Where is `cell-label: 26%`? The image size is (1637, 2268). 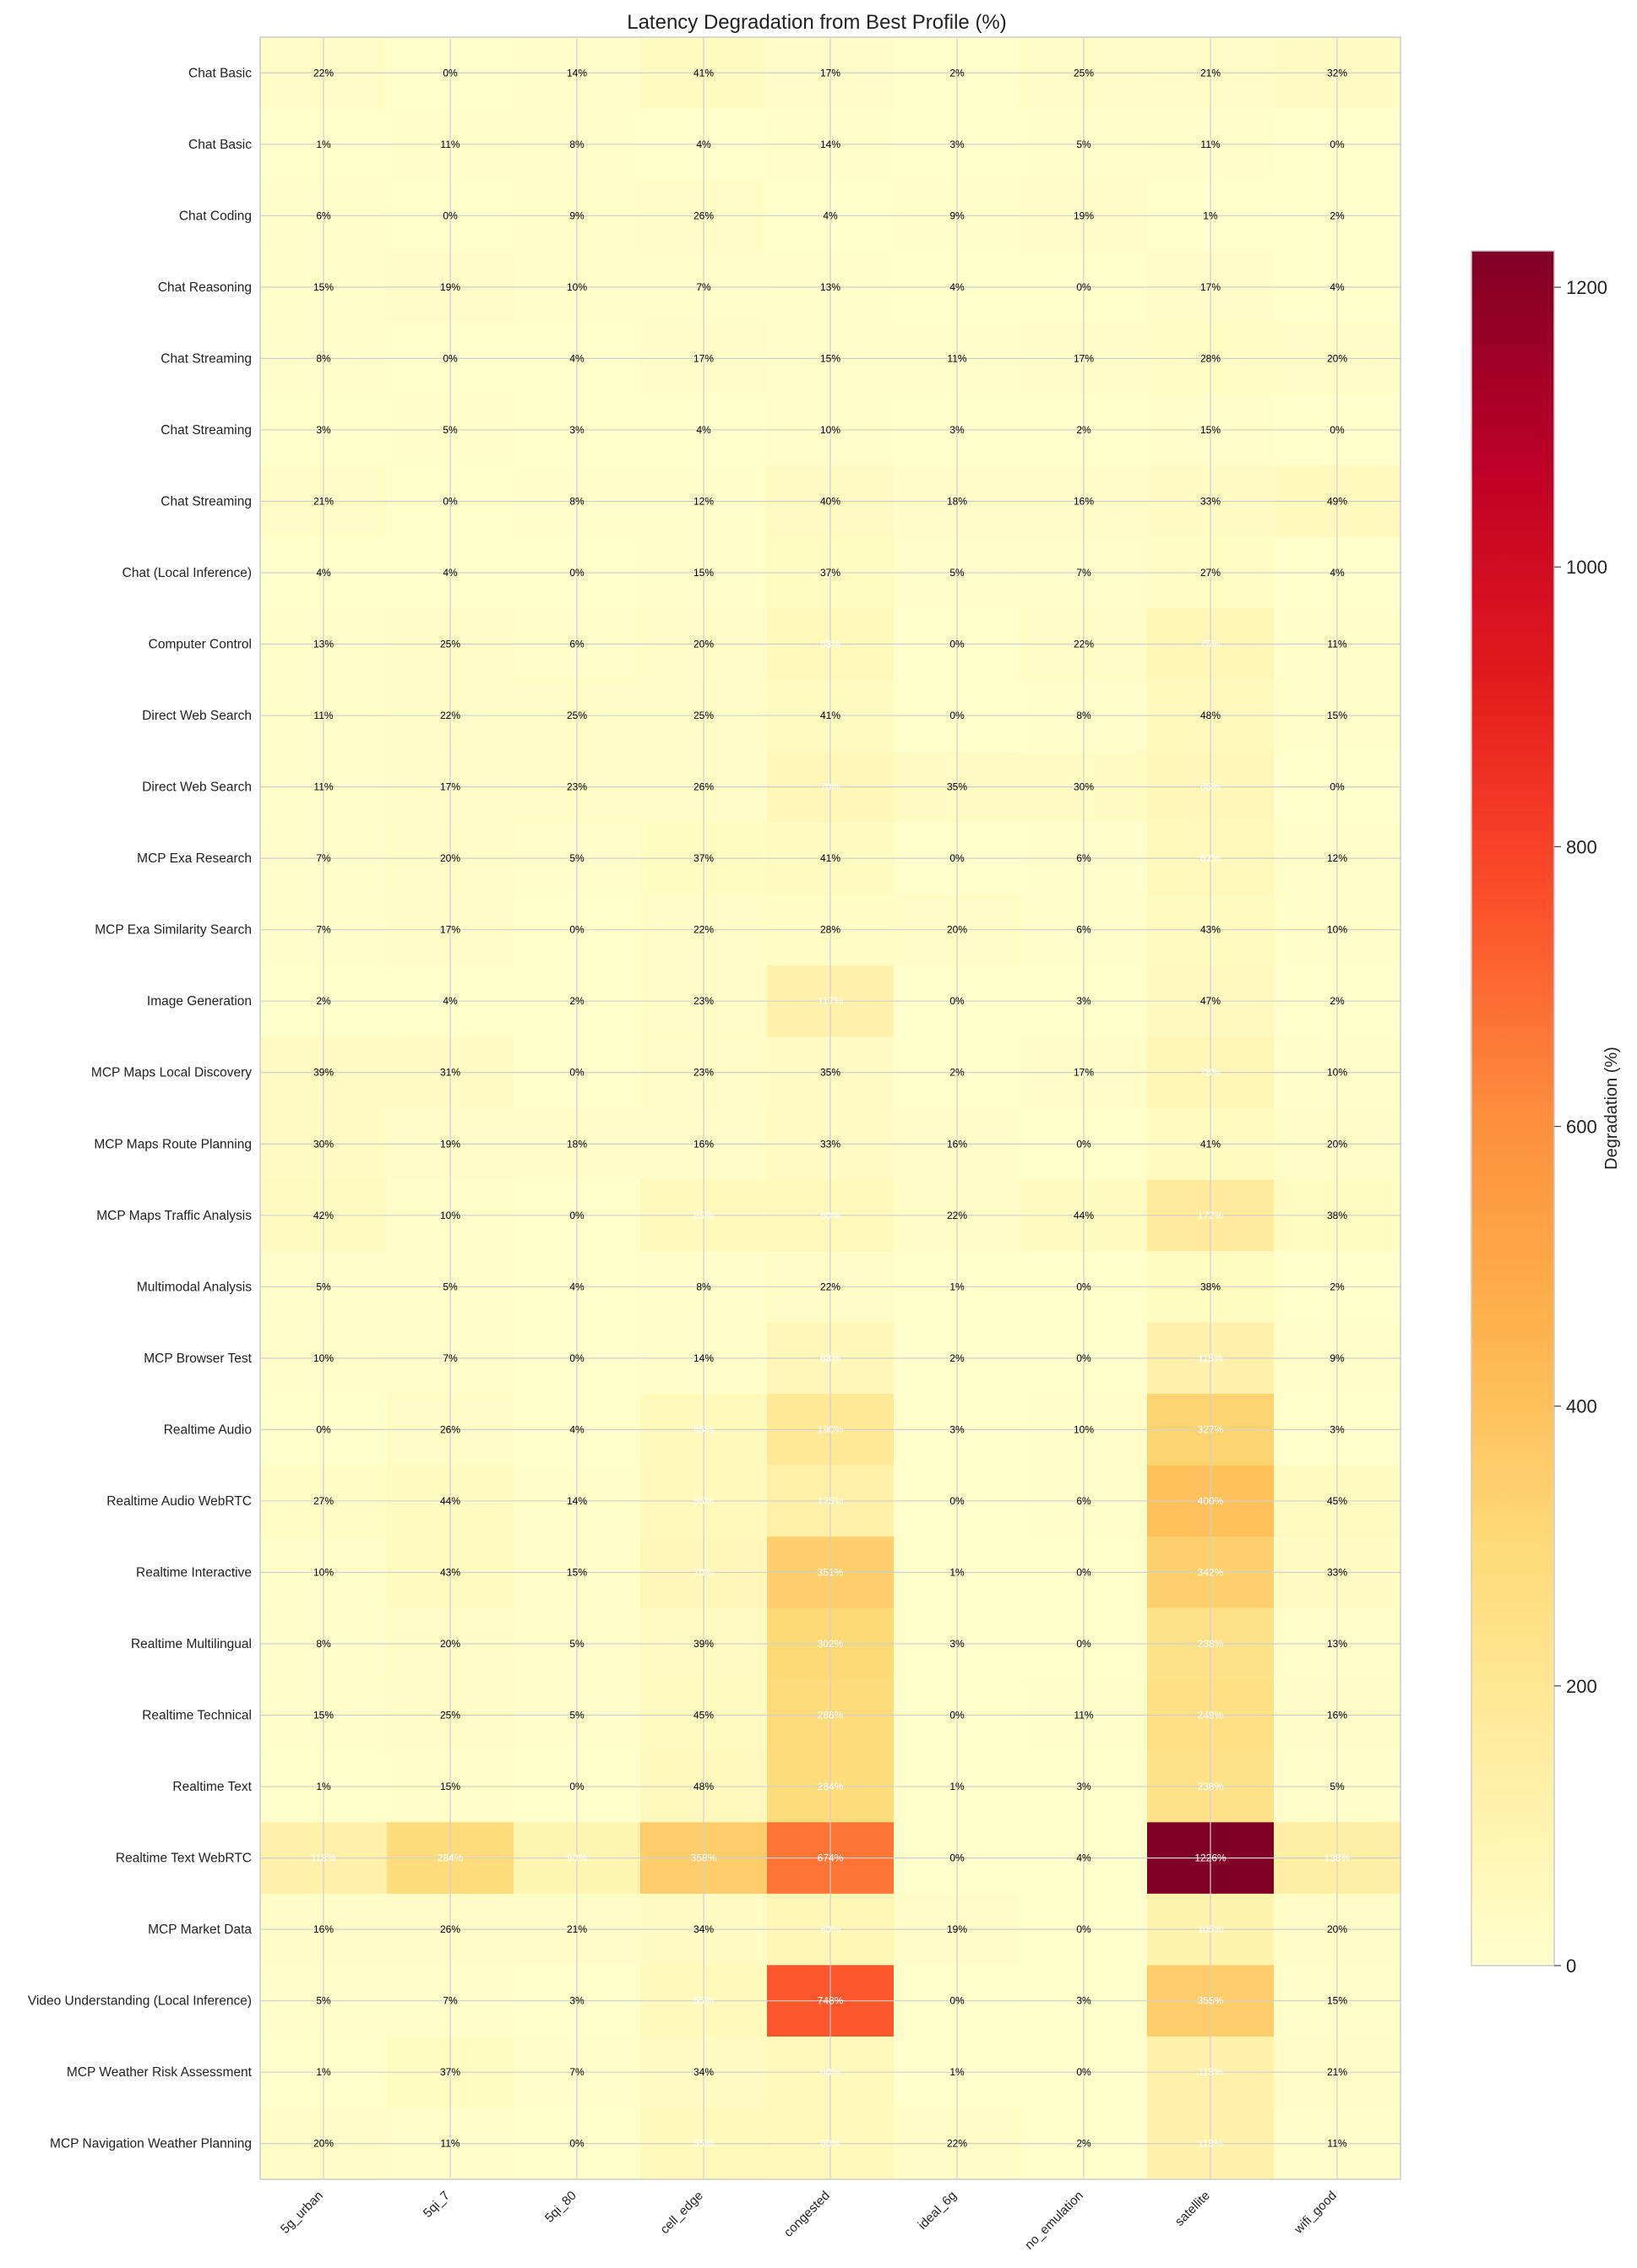
cell-label: 26% is located at coordinates (450, 1429).